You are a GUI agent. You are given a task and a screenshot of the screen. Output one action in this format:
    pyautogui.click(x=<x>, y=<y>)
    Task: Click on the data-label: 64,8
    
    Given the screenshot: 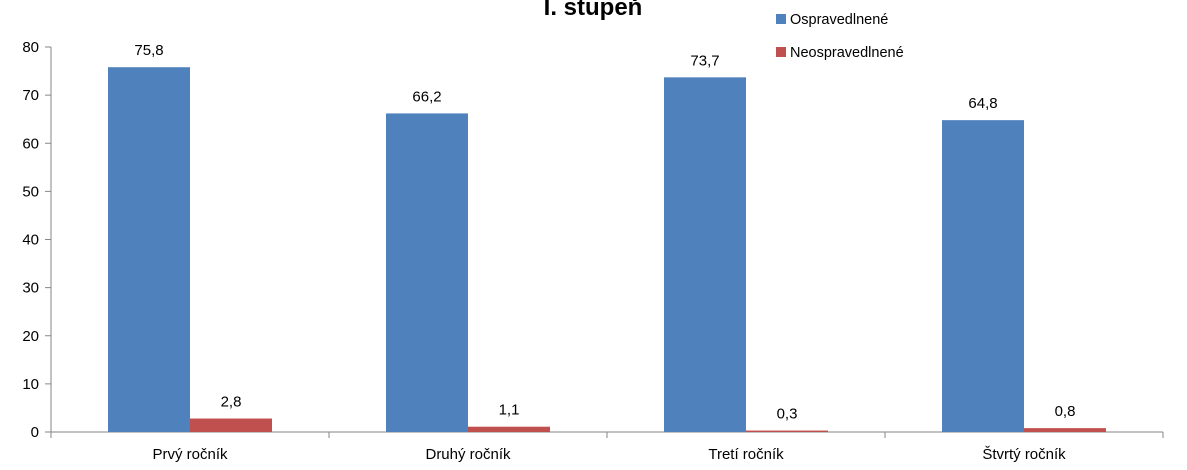 What is the action you would take?
    pyautogui.click(x=982, y=103)
    